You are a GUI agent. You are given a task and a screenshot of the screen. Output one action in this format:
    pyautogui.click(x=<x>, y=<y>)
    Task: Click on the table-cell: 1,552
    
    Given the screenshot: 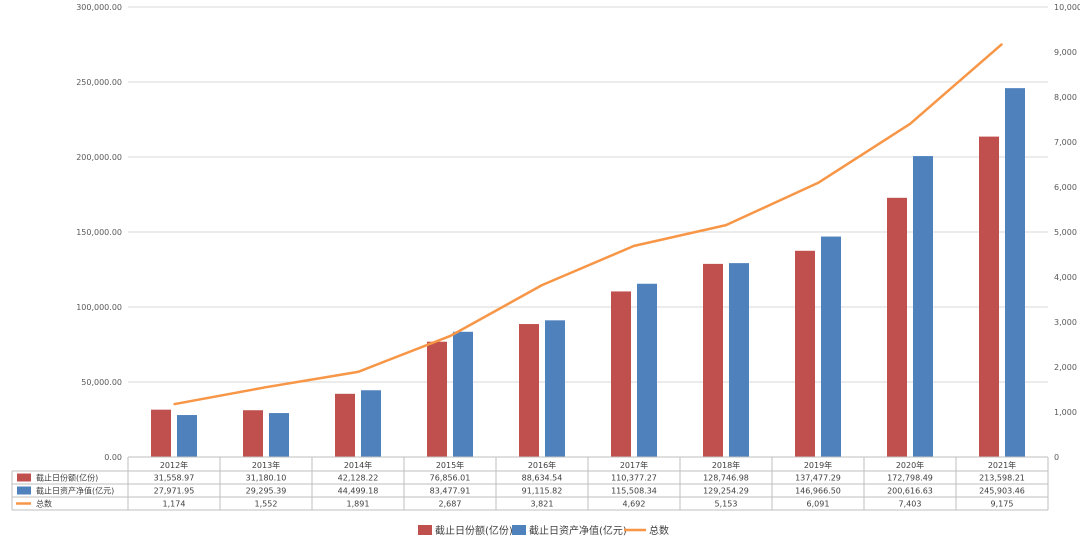 What is the action you would take?
    pyautogui.click(x=266, y=504)
    